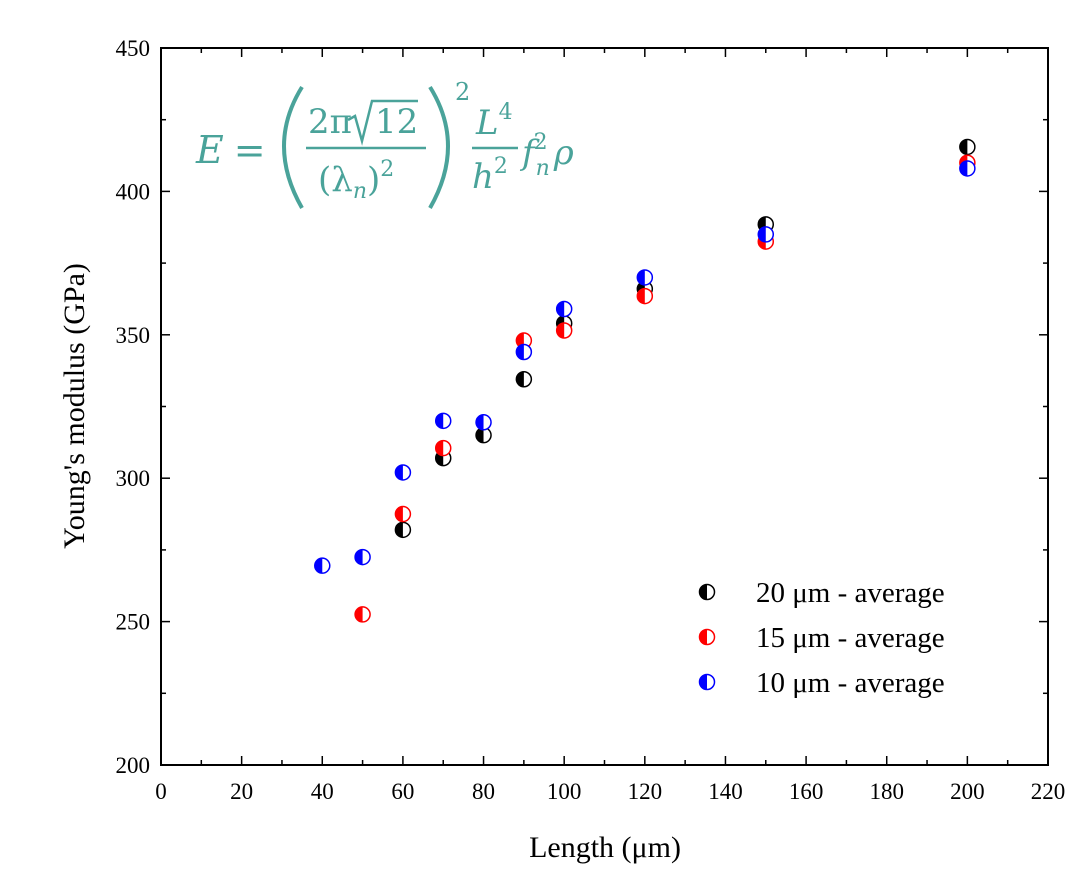  I want to click on legend-marker-15um, so click(707, 637).